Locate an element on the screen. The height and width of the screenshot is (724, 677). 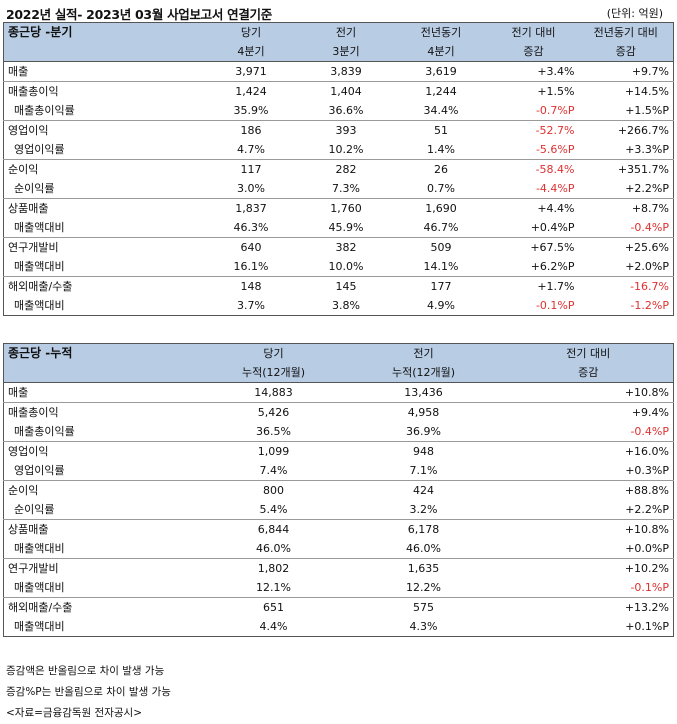
table-cell: +14.5% is located at coordinates (626, 91).